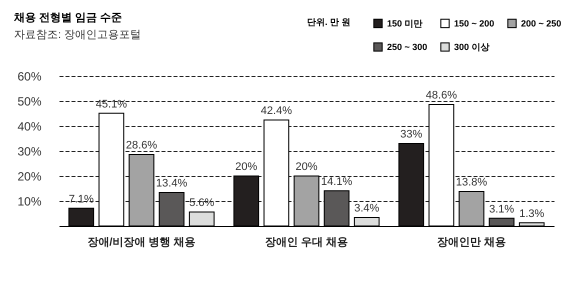  I want to click on chart-title: 채용 전형별 임금 수준, so click(67, 18).